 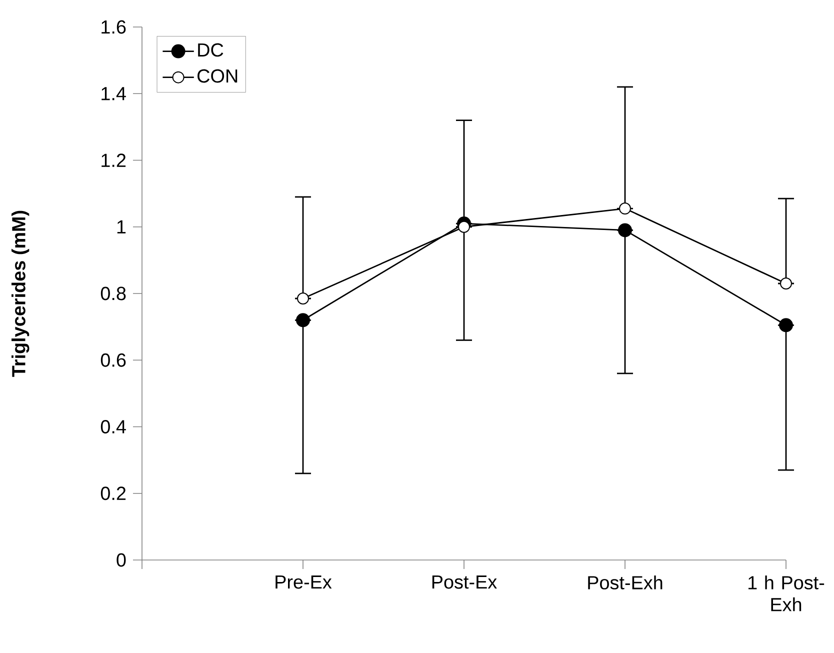 What do you see at coordinates (218, 76) in the screenshot?
I see `legend-label: CON` at bounding box center [218, 76].